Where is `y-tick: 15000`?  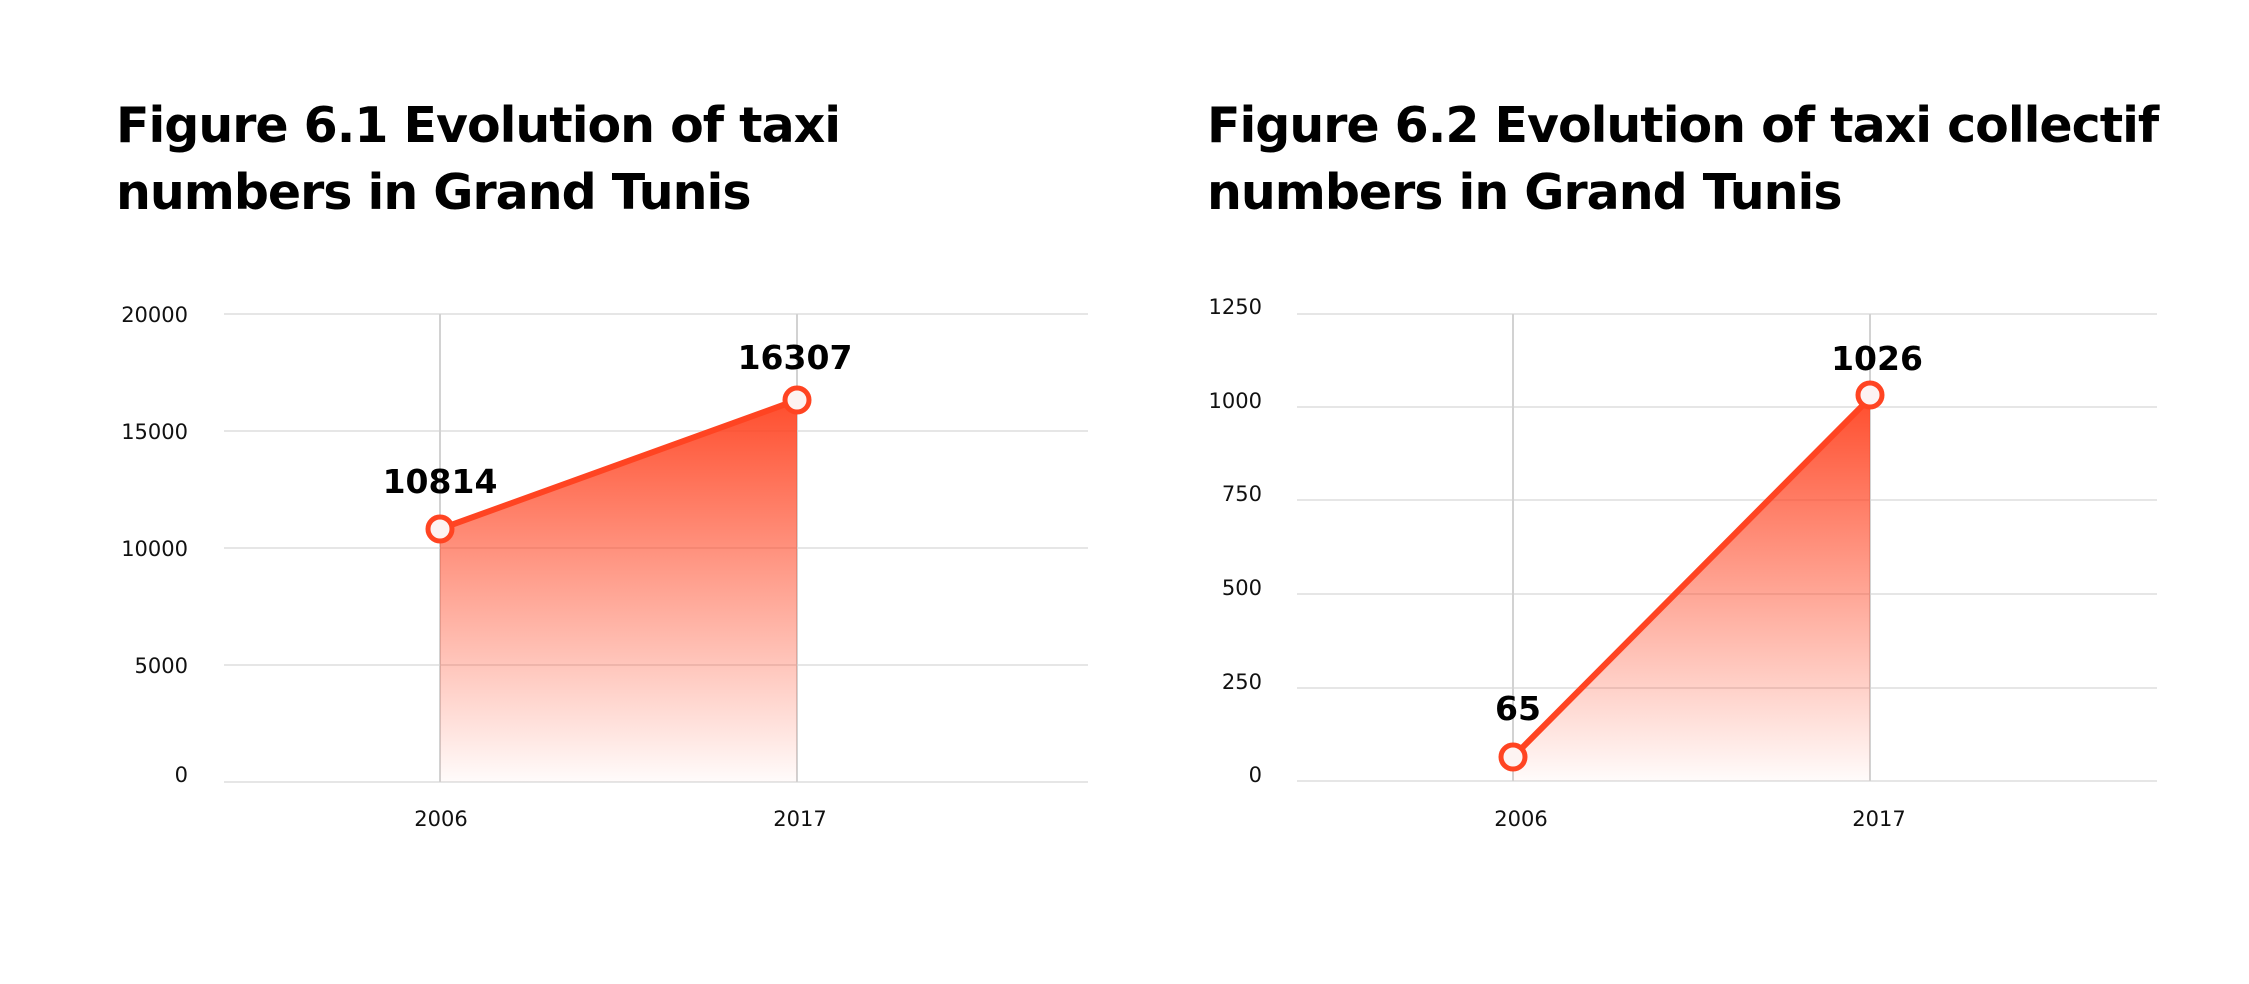
y-tick: 15000 is located at coordinates (154, 432).